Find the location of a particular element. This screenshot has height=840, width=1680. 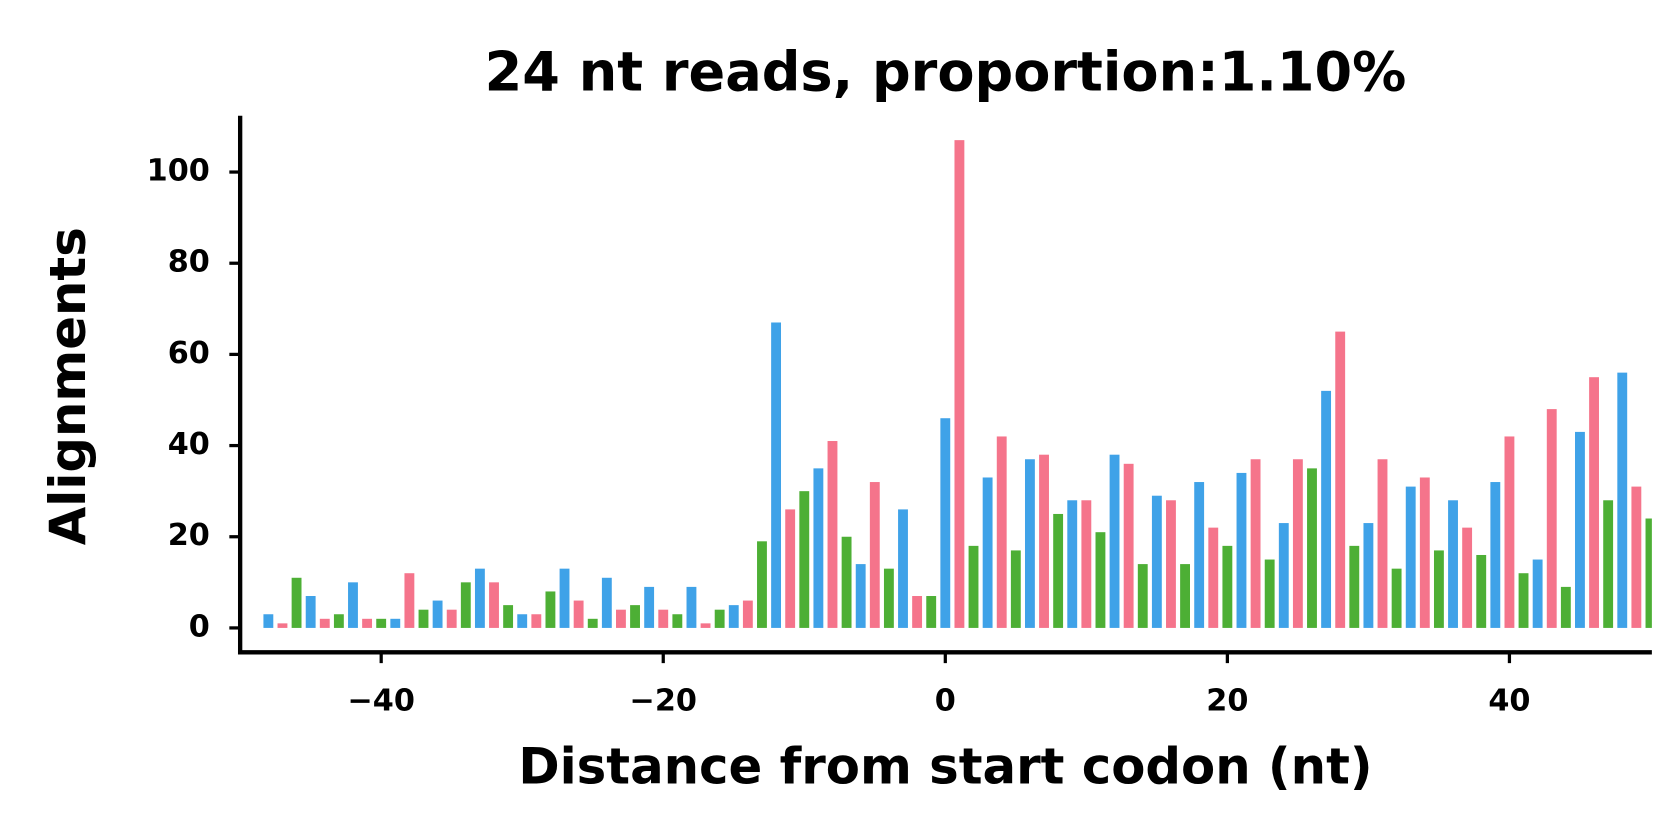

x-tick-label: 0 is located at coordinates (945, 701).